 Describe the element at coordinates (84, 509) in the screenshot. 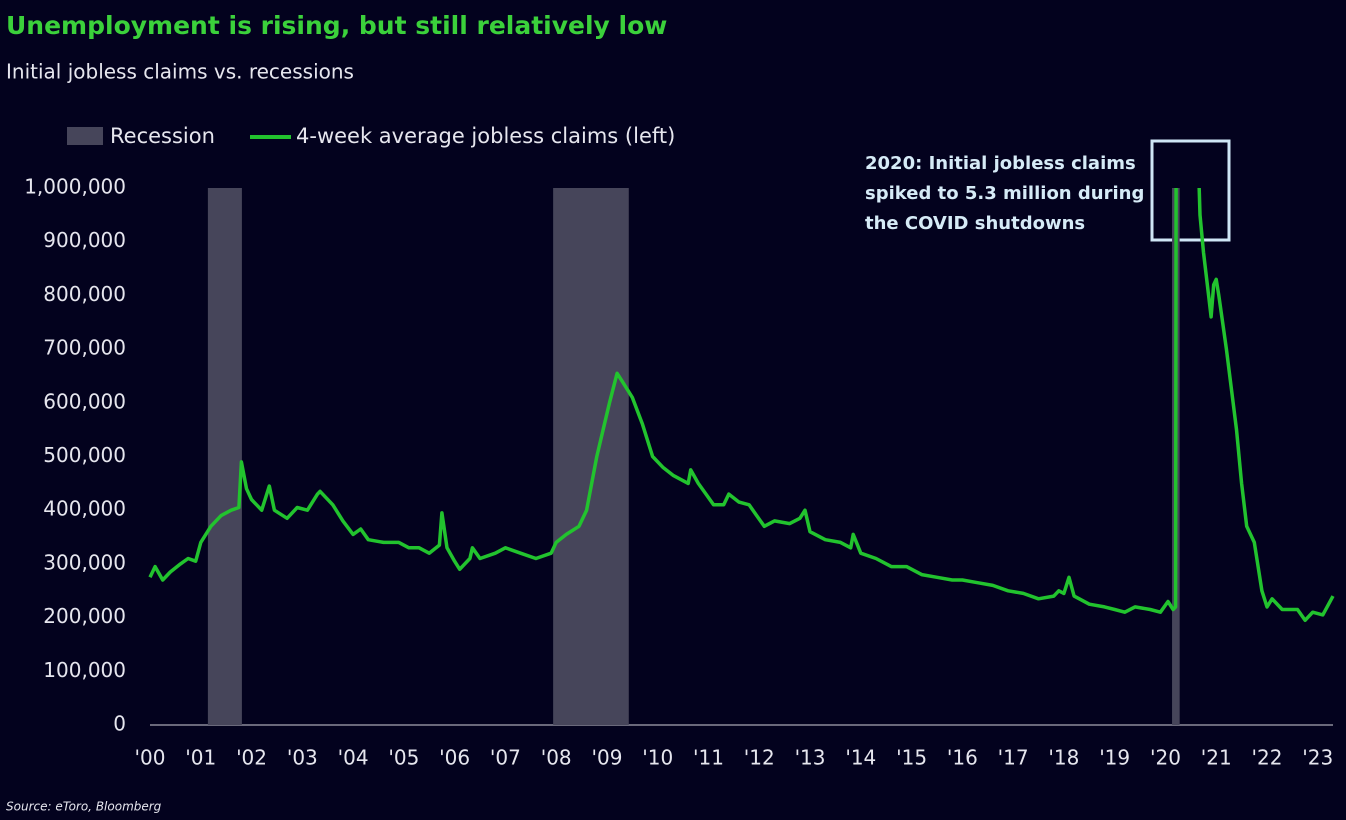

I see `y-tick-label: 400,000` at that location.